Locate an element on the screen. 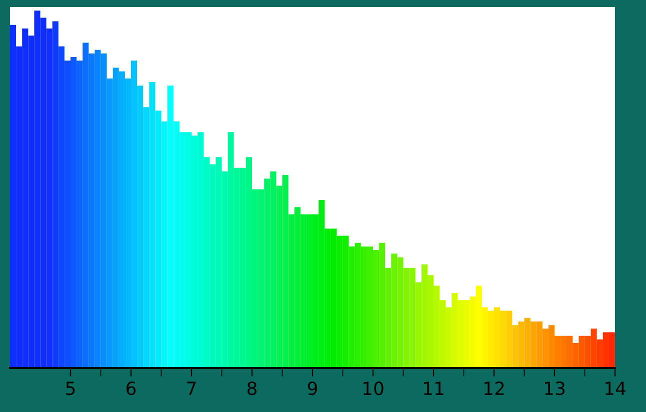 This screenshot has height=412, width=646. x-tick-label: 11 is located at coordinates (434, 388).